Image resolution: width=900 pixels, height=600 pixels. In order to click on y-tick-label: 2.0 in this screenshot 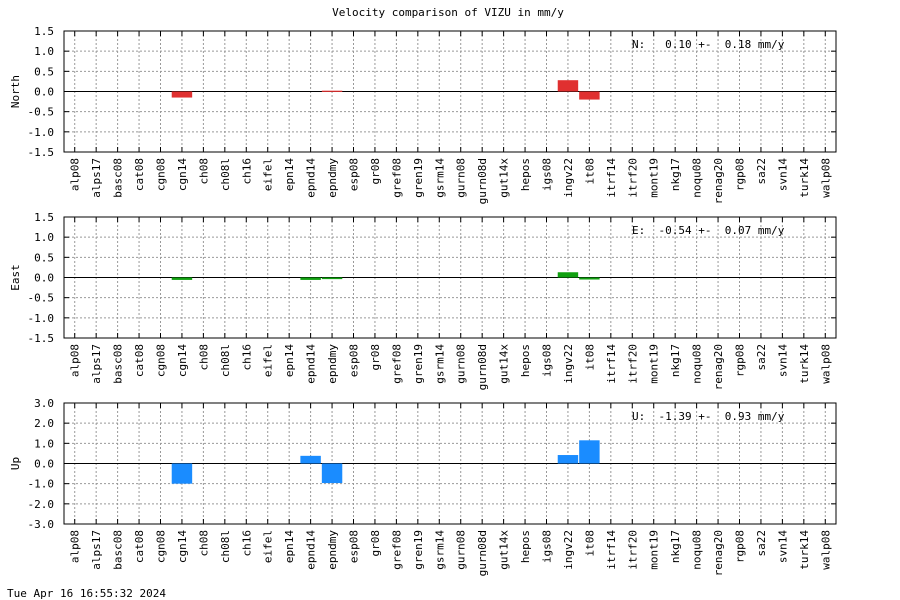, I will do `click(44, 423)`.